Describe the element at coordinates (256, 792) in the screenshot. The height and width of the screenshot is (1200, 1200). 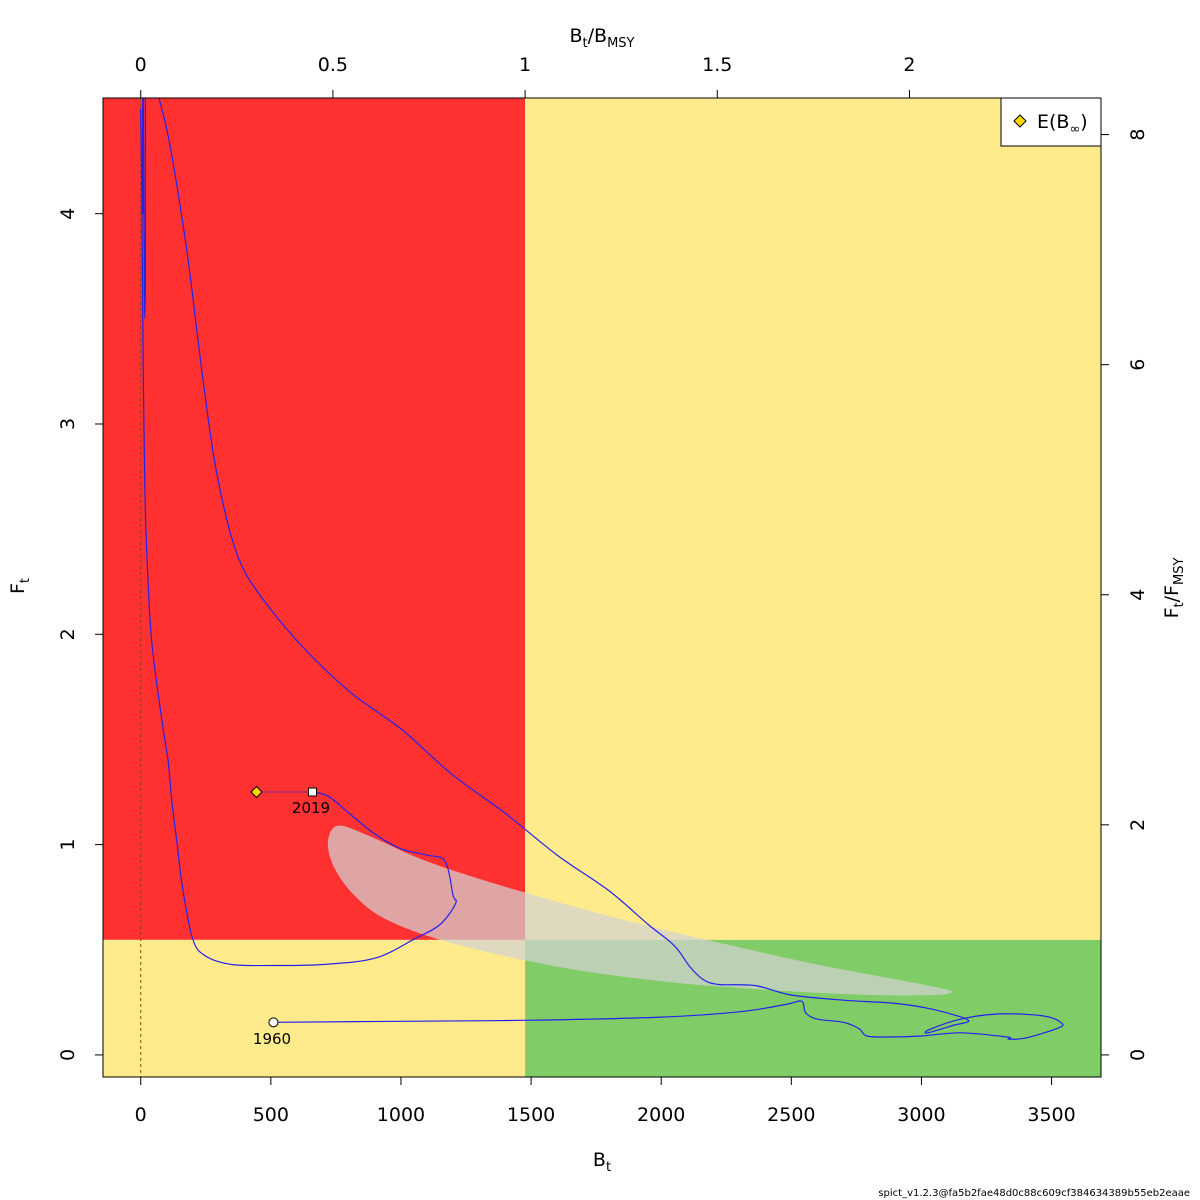
I see `equilibrium-point` at that location.